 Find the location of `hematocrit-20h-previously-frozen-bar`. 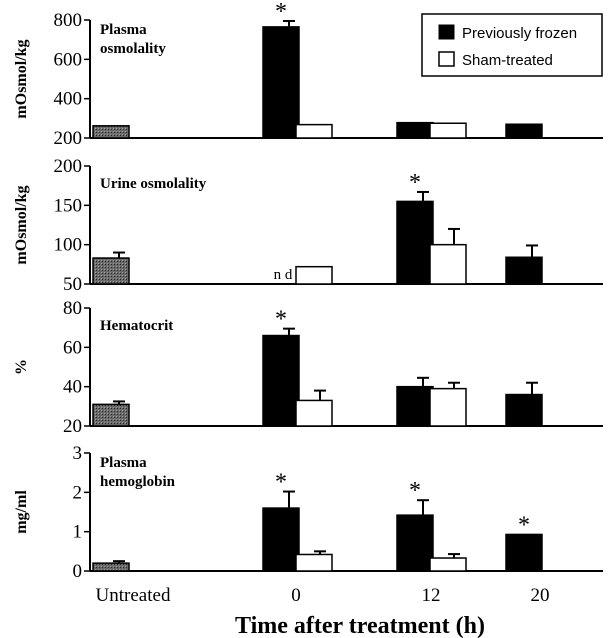

hematocrit-20h-previously-frozen-bar is located at coordinates (524, 410).